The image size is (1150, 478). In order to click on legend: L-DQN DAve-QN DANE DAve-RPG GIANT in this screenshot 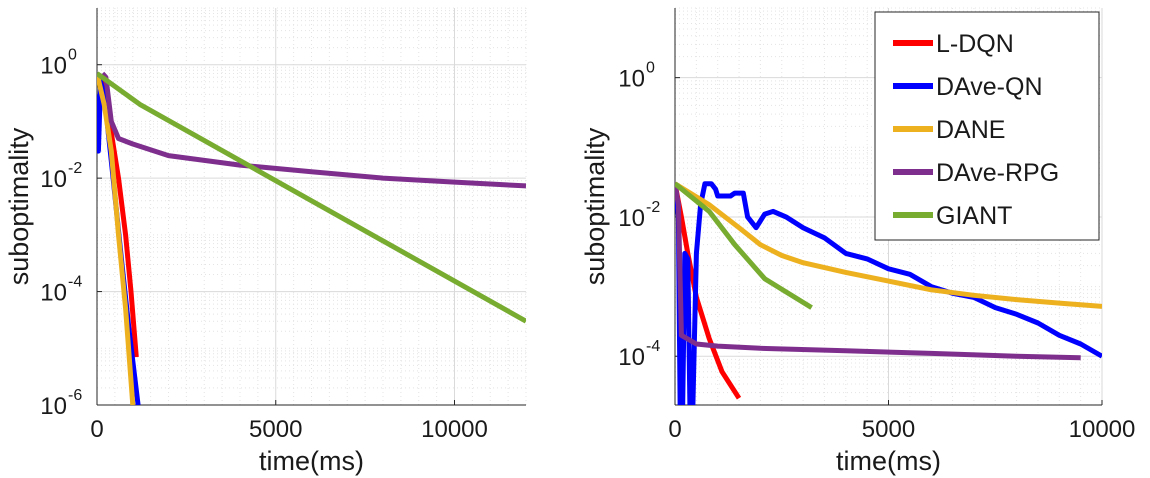, I will do `click(987, 126)`.